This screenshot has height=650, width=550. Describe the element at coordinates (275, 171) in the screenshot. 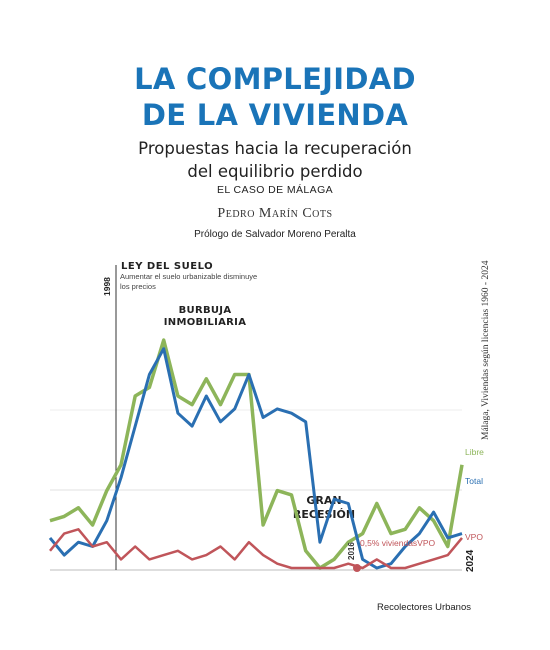

I see `book-subtitle-line-2: del equilibrio perdido` at that location.